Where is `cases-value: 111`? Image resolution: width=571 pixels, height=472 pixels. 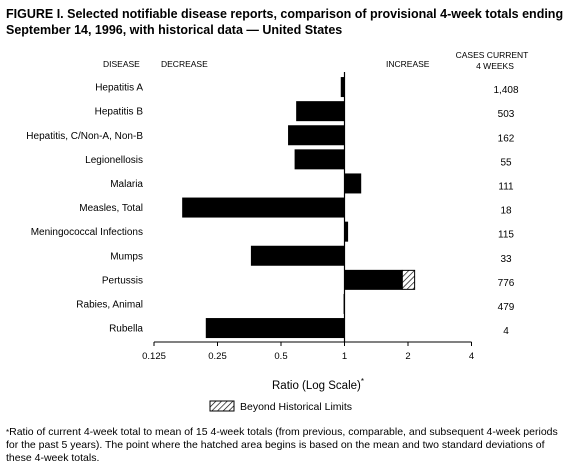
cases-value: 111 is located at coordinates (506, 186).